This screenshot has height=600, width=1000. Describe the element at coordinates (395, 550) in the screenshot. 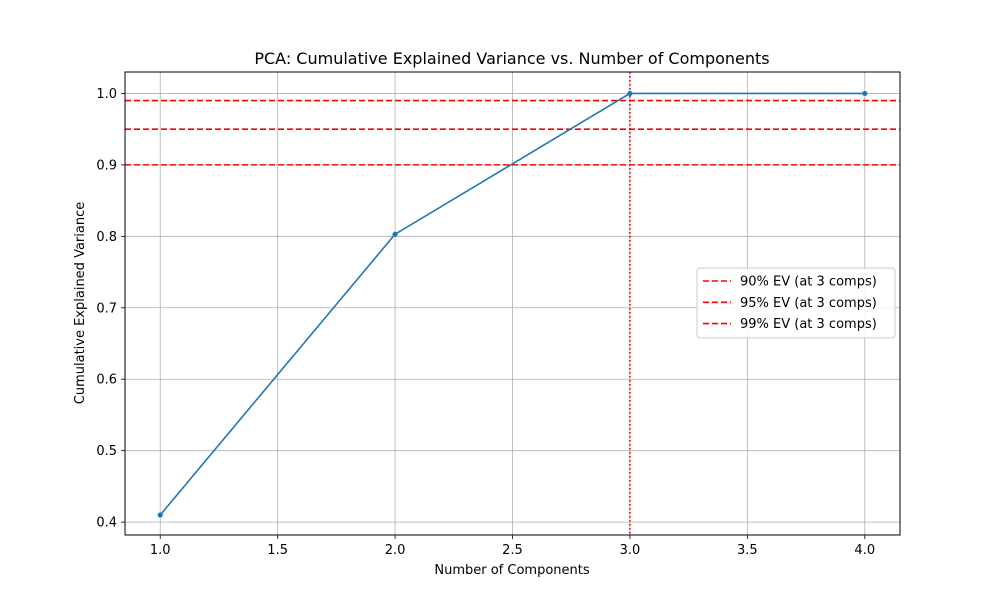

I see `x-tick-label: 2.0` at that location.